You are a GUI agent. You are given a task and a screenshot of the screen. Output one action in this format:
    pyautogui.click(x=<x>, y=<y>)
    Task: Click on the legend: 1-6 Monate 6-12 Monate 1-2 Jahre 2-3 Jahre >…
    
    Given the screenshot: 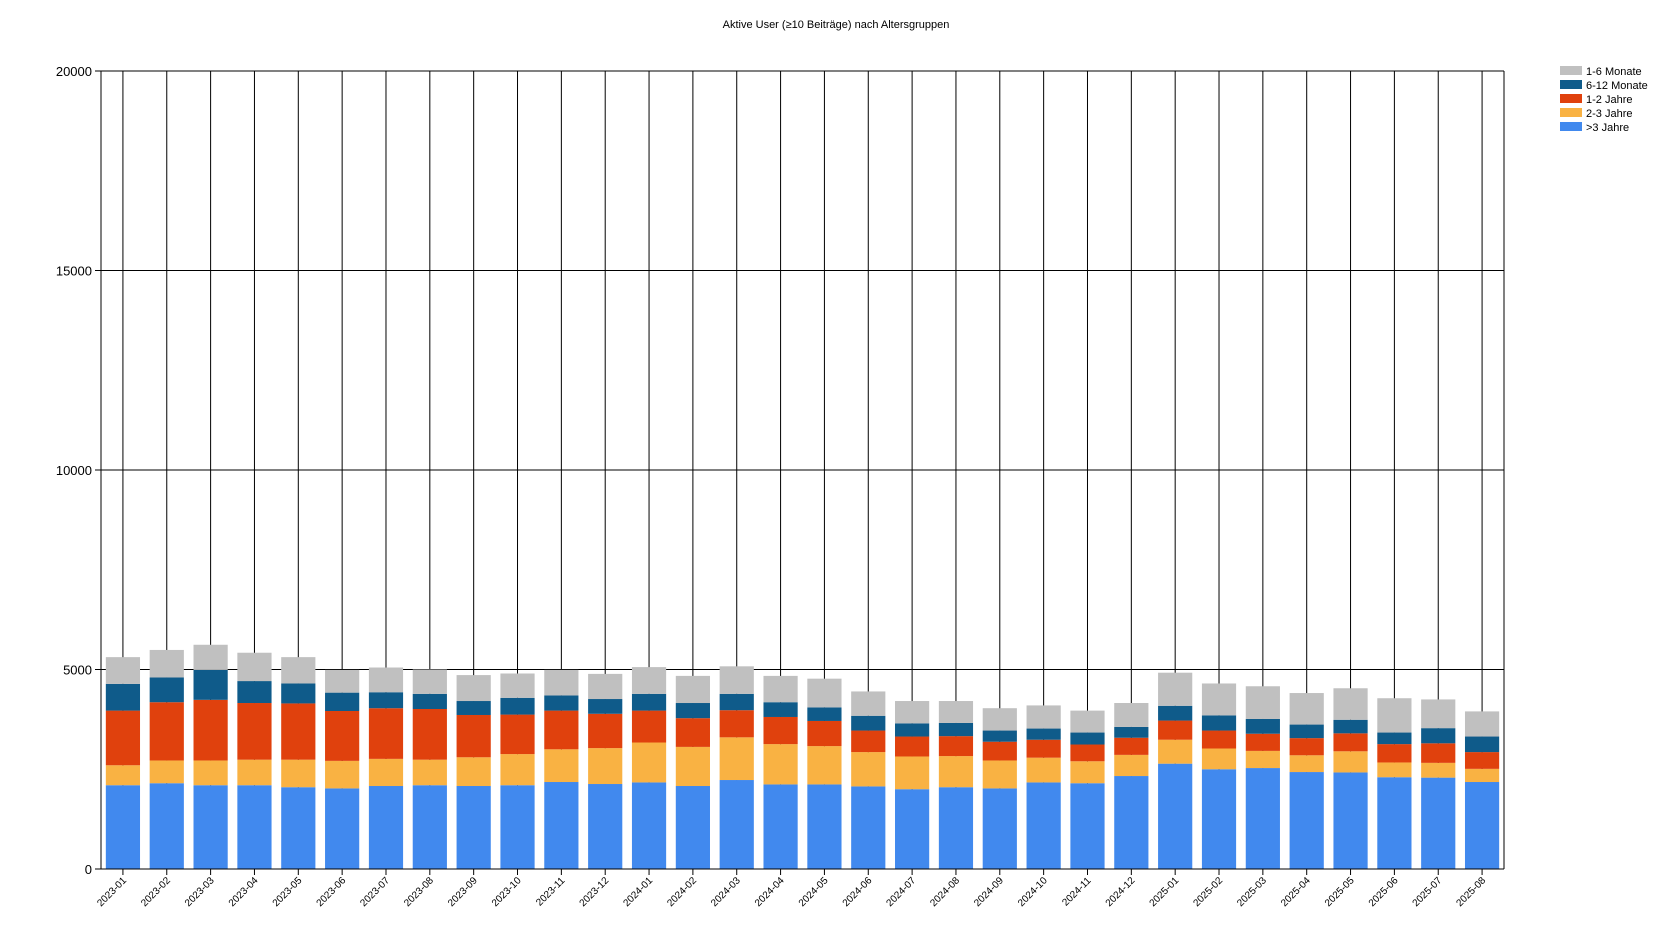 What is the action you would take?
    pyautogui.click(x=1604, y=100)
    